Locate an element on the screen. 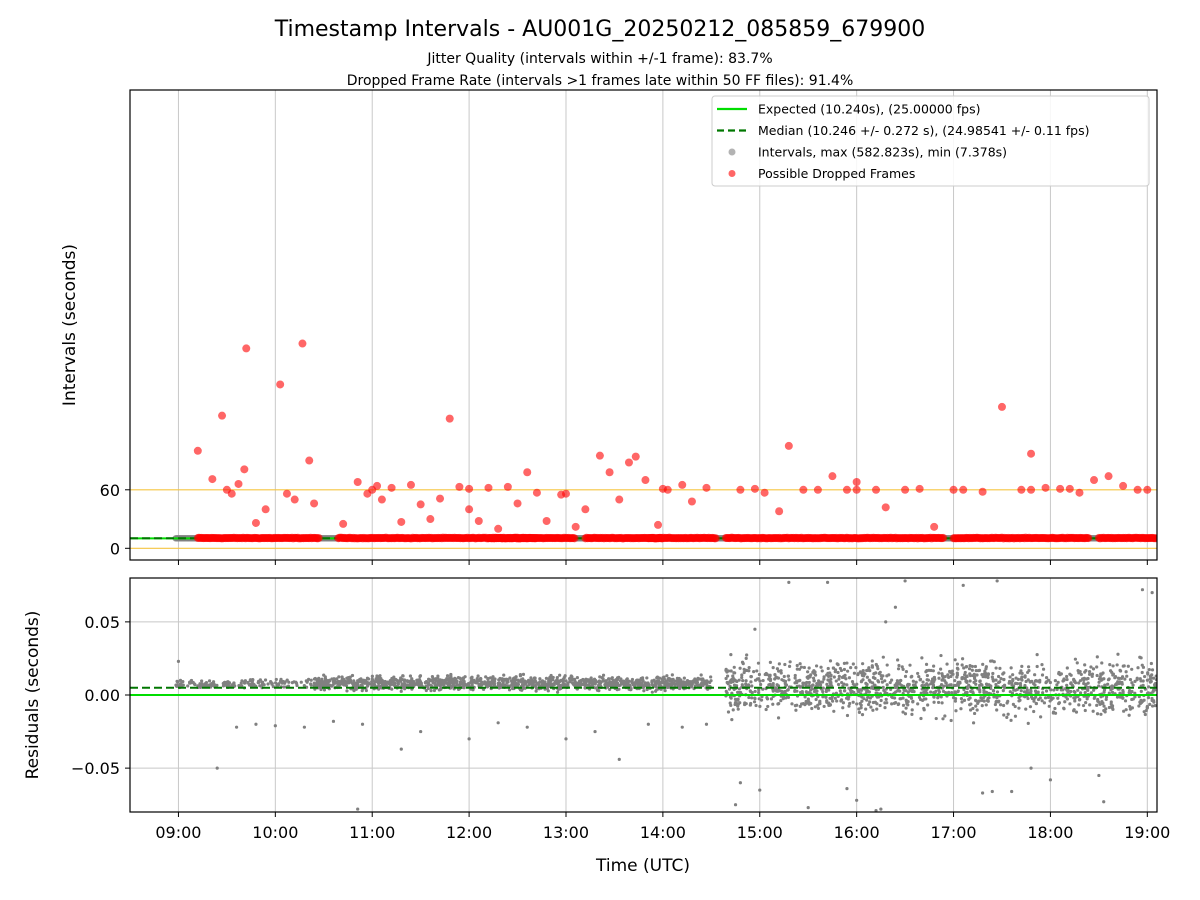 The height and width of the screenshot is (900, 1200). top-y-tick-label: 0 is located at coordinates (115, 548).